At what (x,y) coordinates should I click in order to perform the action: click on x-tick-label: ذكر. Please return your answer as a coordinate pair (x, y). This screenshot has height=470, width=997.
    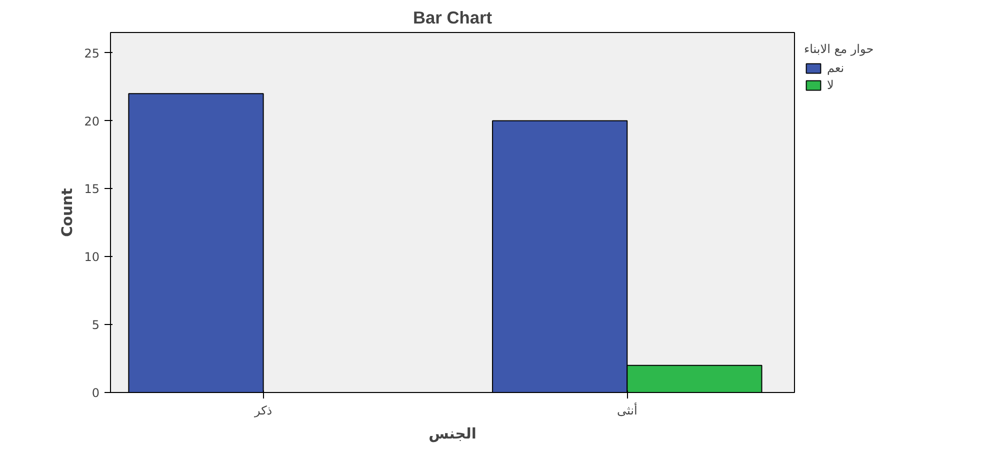
    Looking at the image, I should click on (262, 411).